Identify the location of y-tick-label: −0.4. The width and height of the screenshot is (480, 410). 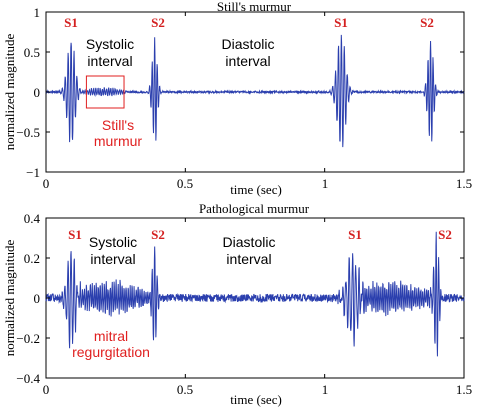
(28, 378).